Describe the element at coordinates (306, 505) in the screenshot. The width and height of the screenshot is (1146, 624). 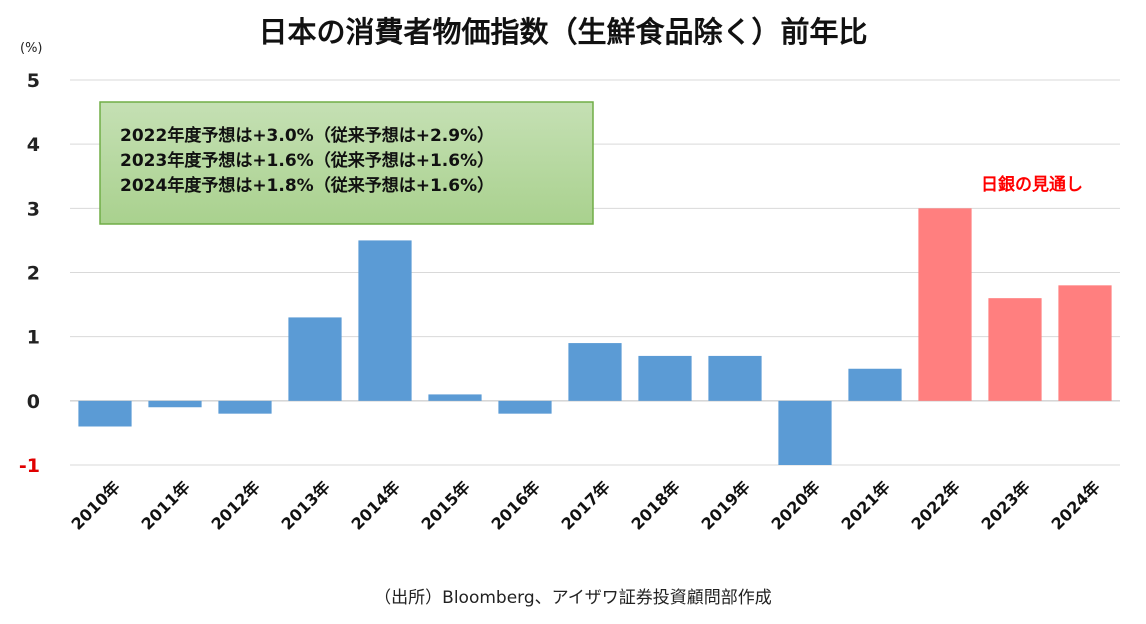
I see `x-tick-label: 2013年` at that location.